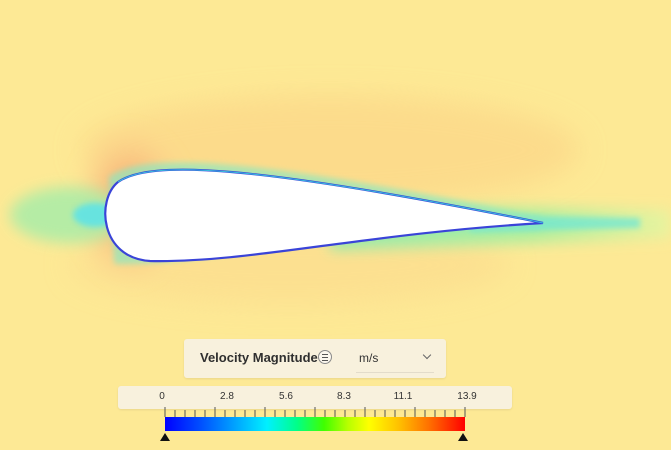  Describe the element at coordinates (395, 359) in the screenshot. I see `unit-select: m/s` at that location.